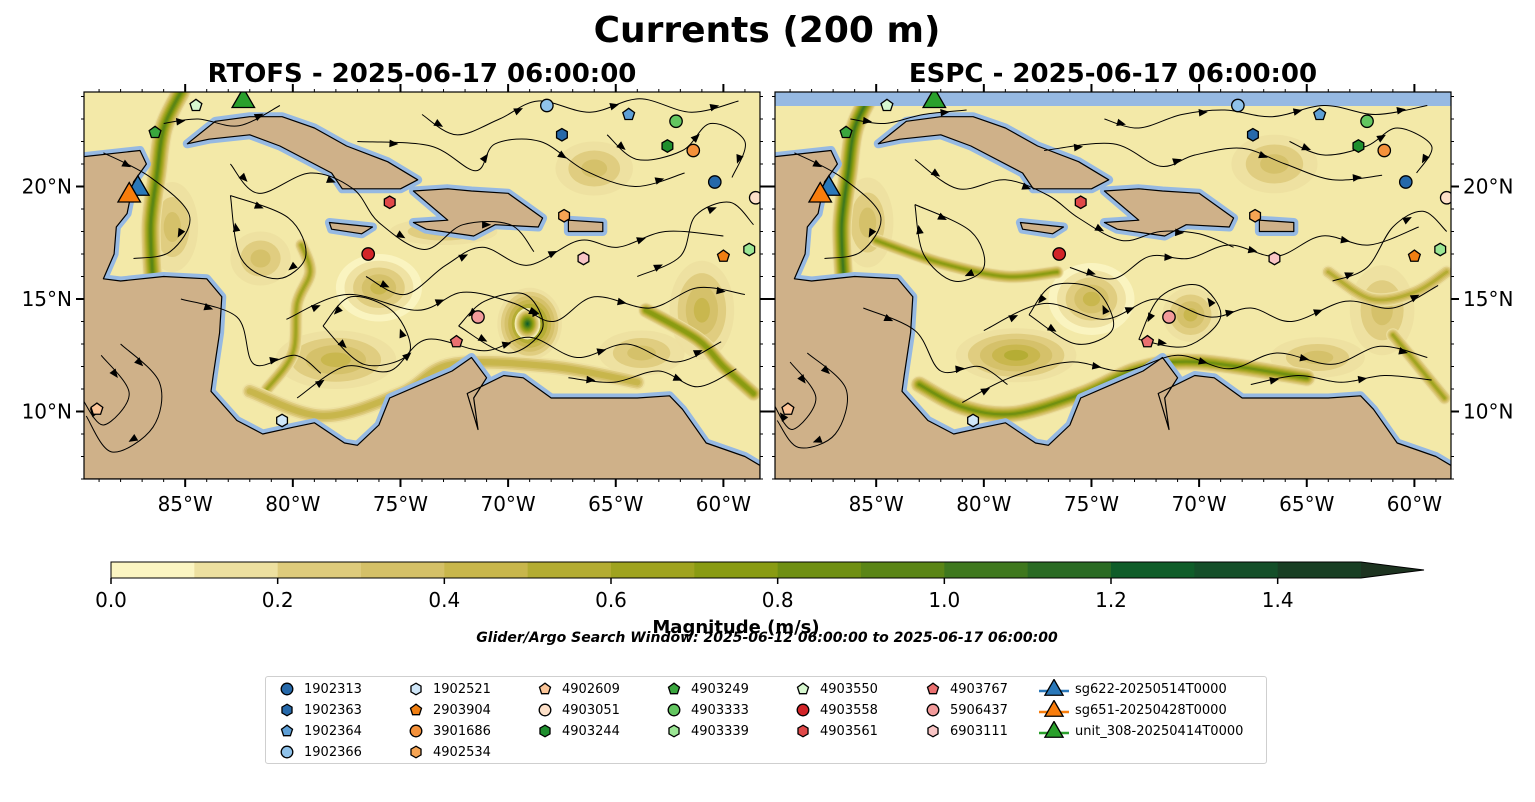 The width and height of the screenshot is (1535, 802). Describe the element at coordinates (577, 731) in the screenshot. I see `legend-item-4903244: 4903244` at that location.